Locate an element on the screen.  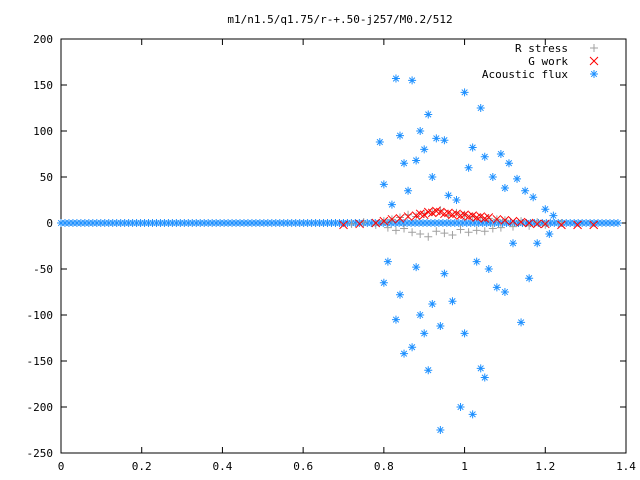
x-tick-label: 0.6 is located at coordinates (303, 466).